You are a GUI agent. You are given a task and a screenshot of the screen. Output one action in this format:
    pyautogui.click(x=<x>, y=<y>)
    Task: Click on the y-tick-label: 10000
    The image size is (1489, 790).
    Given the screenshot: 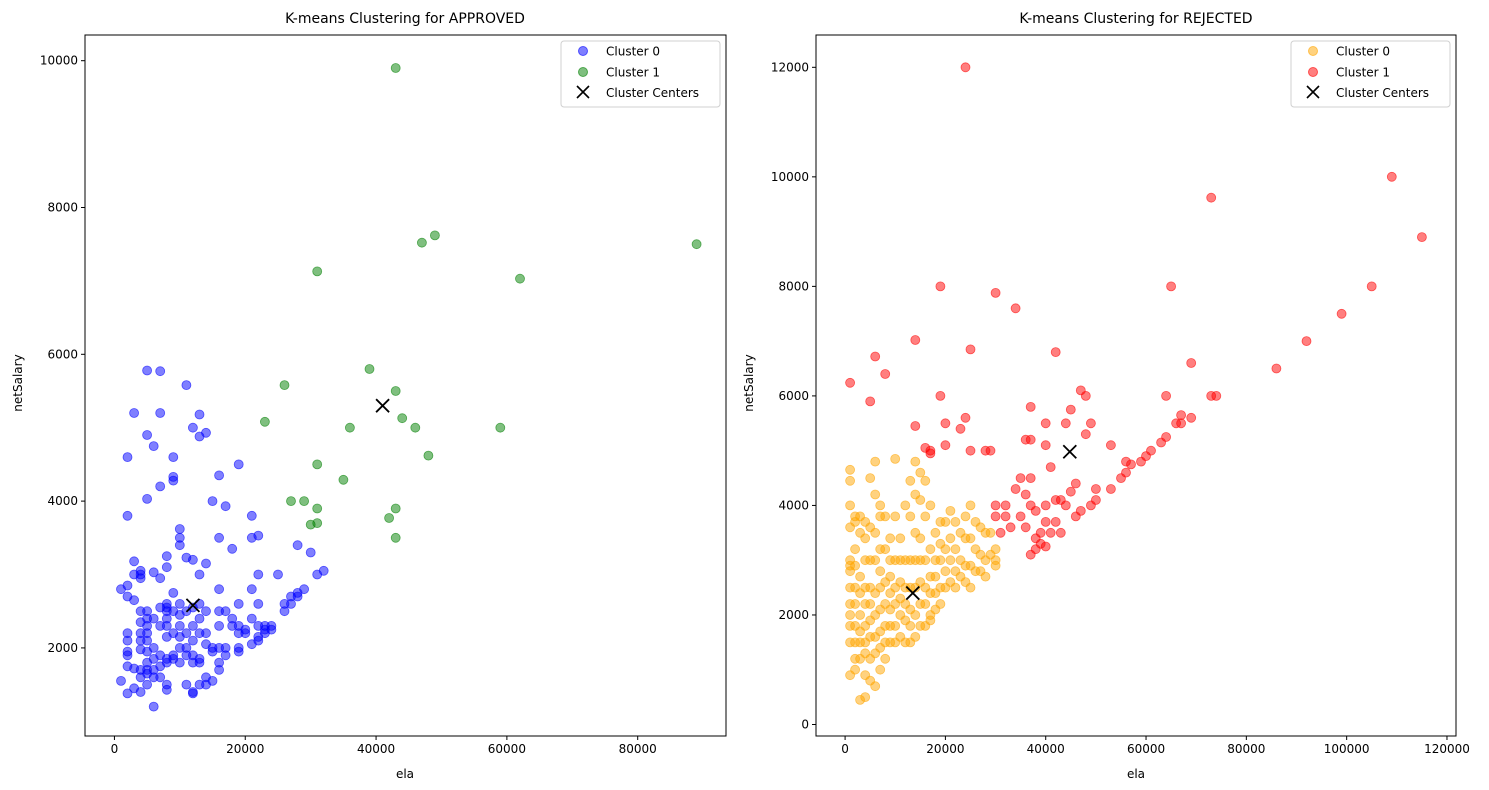 What is the action you would take?
    pyautogui.click(x=790, y=177)
    